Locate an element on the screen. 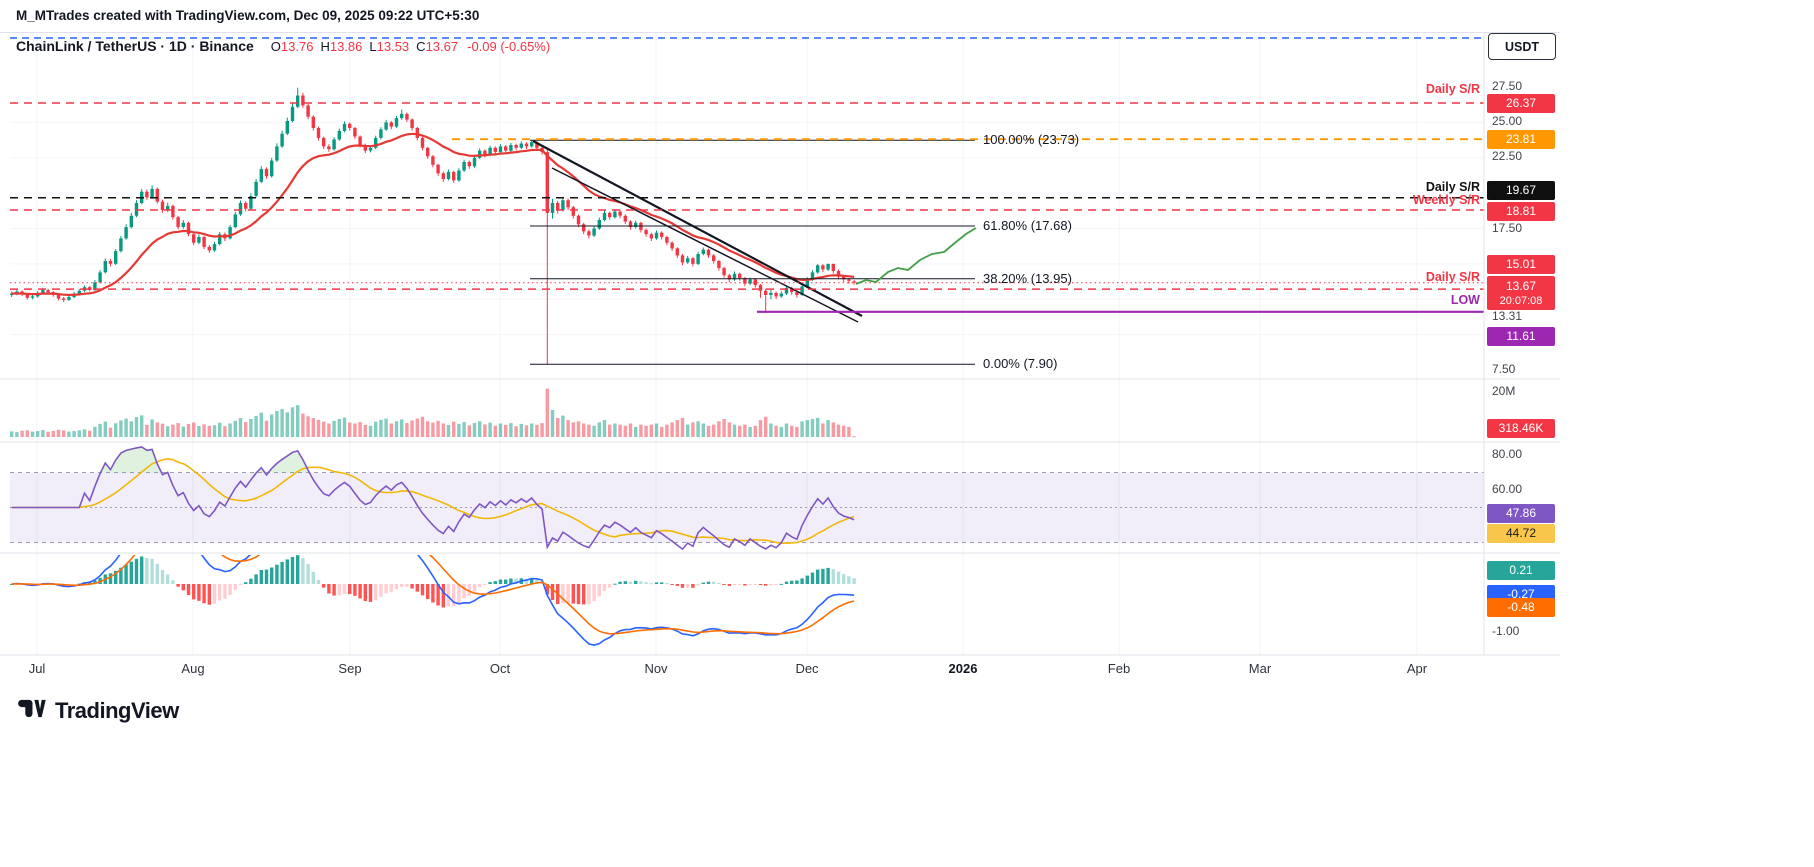  open-label: O is located at coordinates (275, 46).